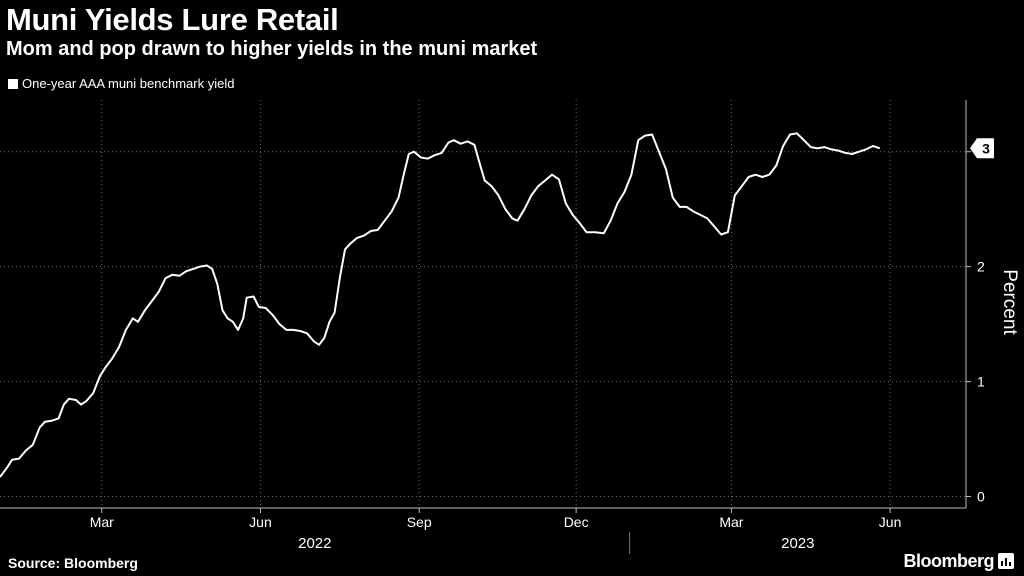 This screenshot has height=576, width=1024. I want to click on bloomberg-chart-icon, so click(1006, 561).